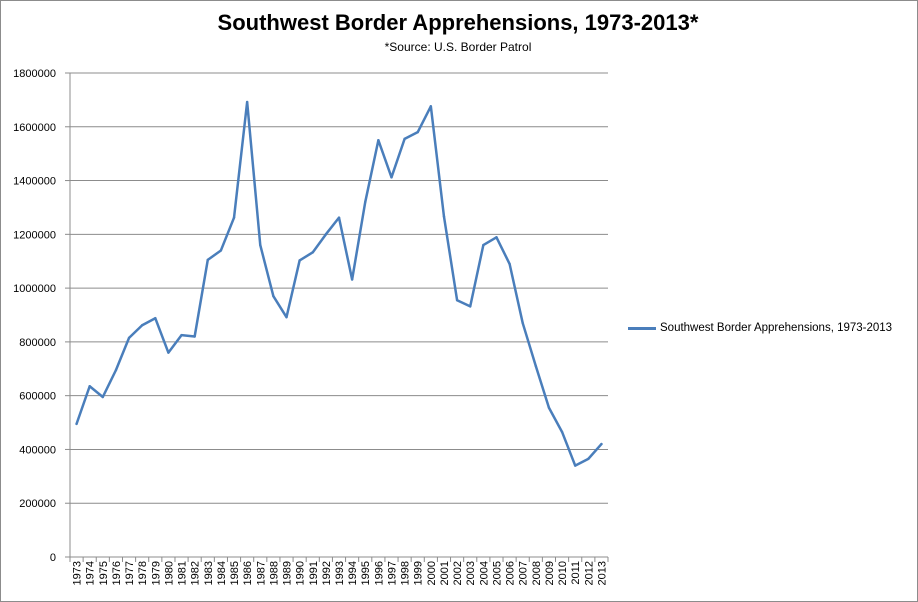  Describe the element at coordinates (471, 573) in the screenshot. I see `x-tick-label: 2003` at that location.